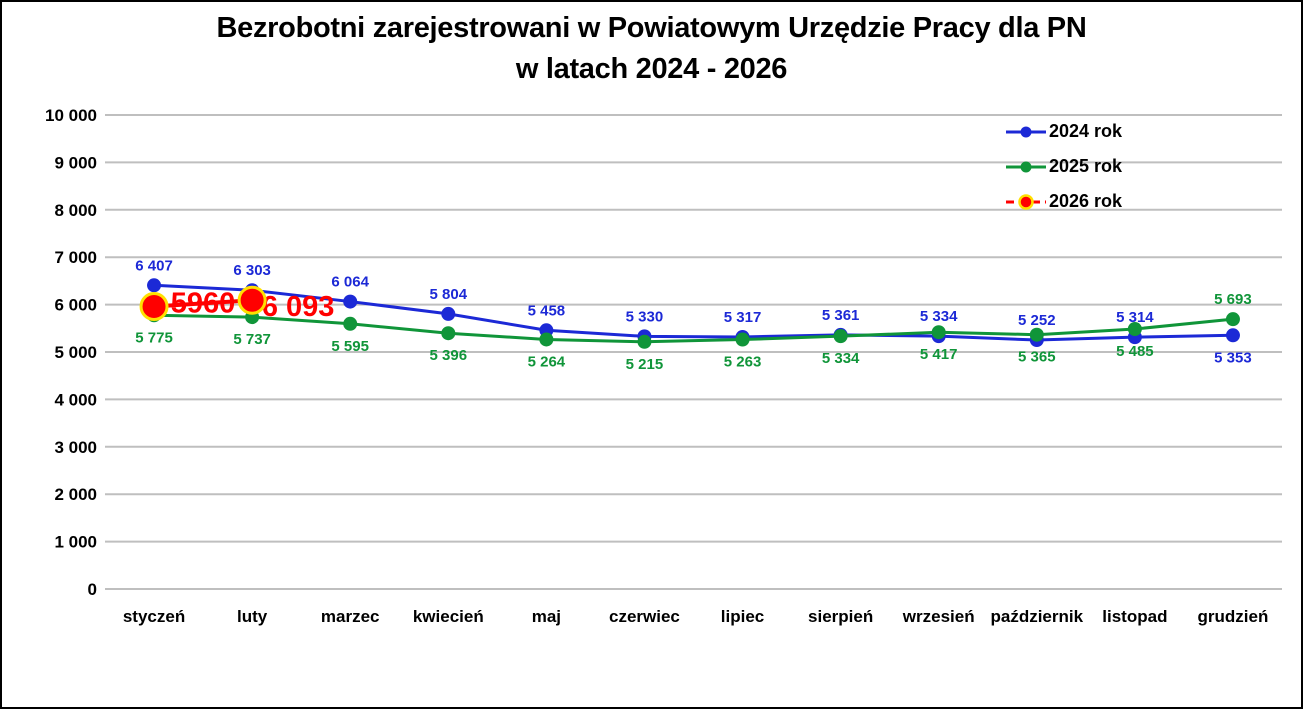  What do you see at coordinates (1233, 357) in the screenshot?
I see `data-point-label: 5 353` at bounding box center [1233, 357].